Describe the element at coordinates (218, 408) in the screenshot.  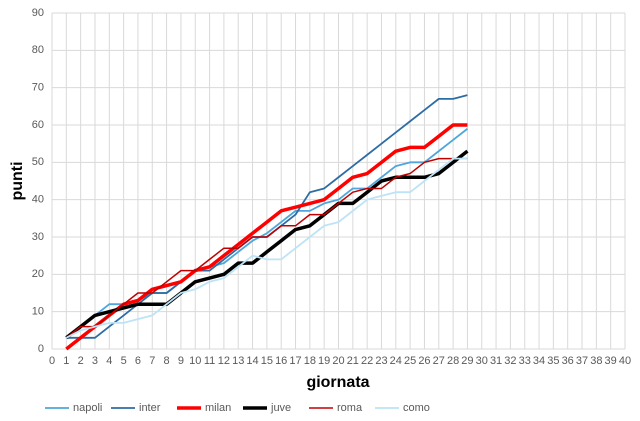
I see `legend-label: milan` at that location.